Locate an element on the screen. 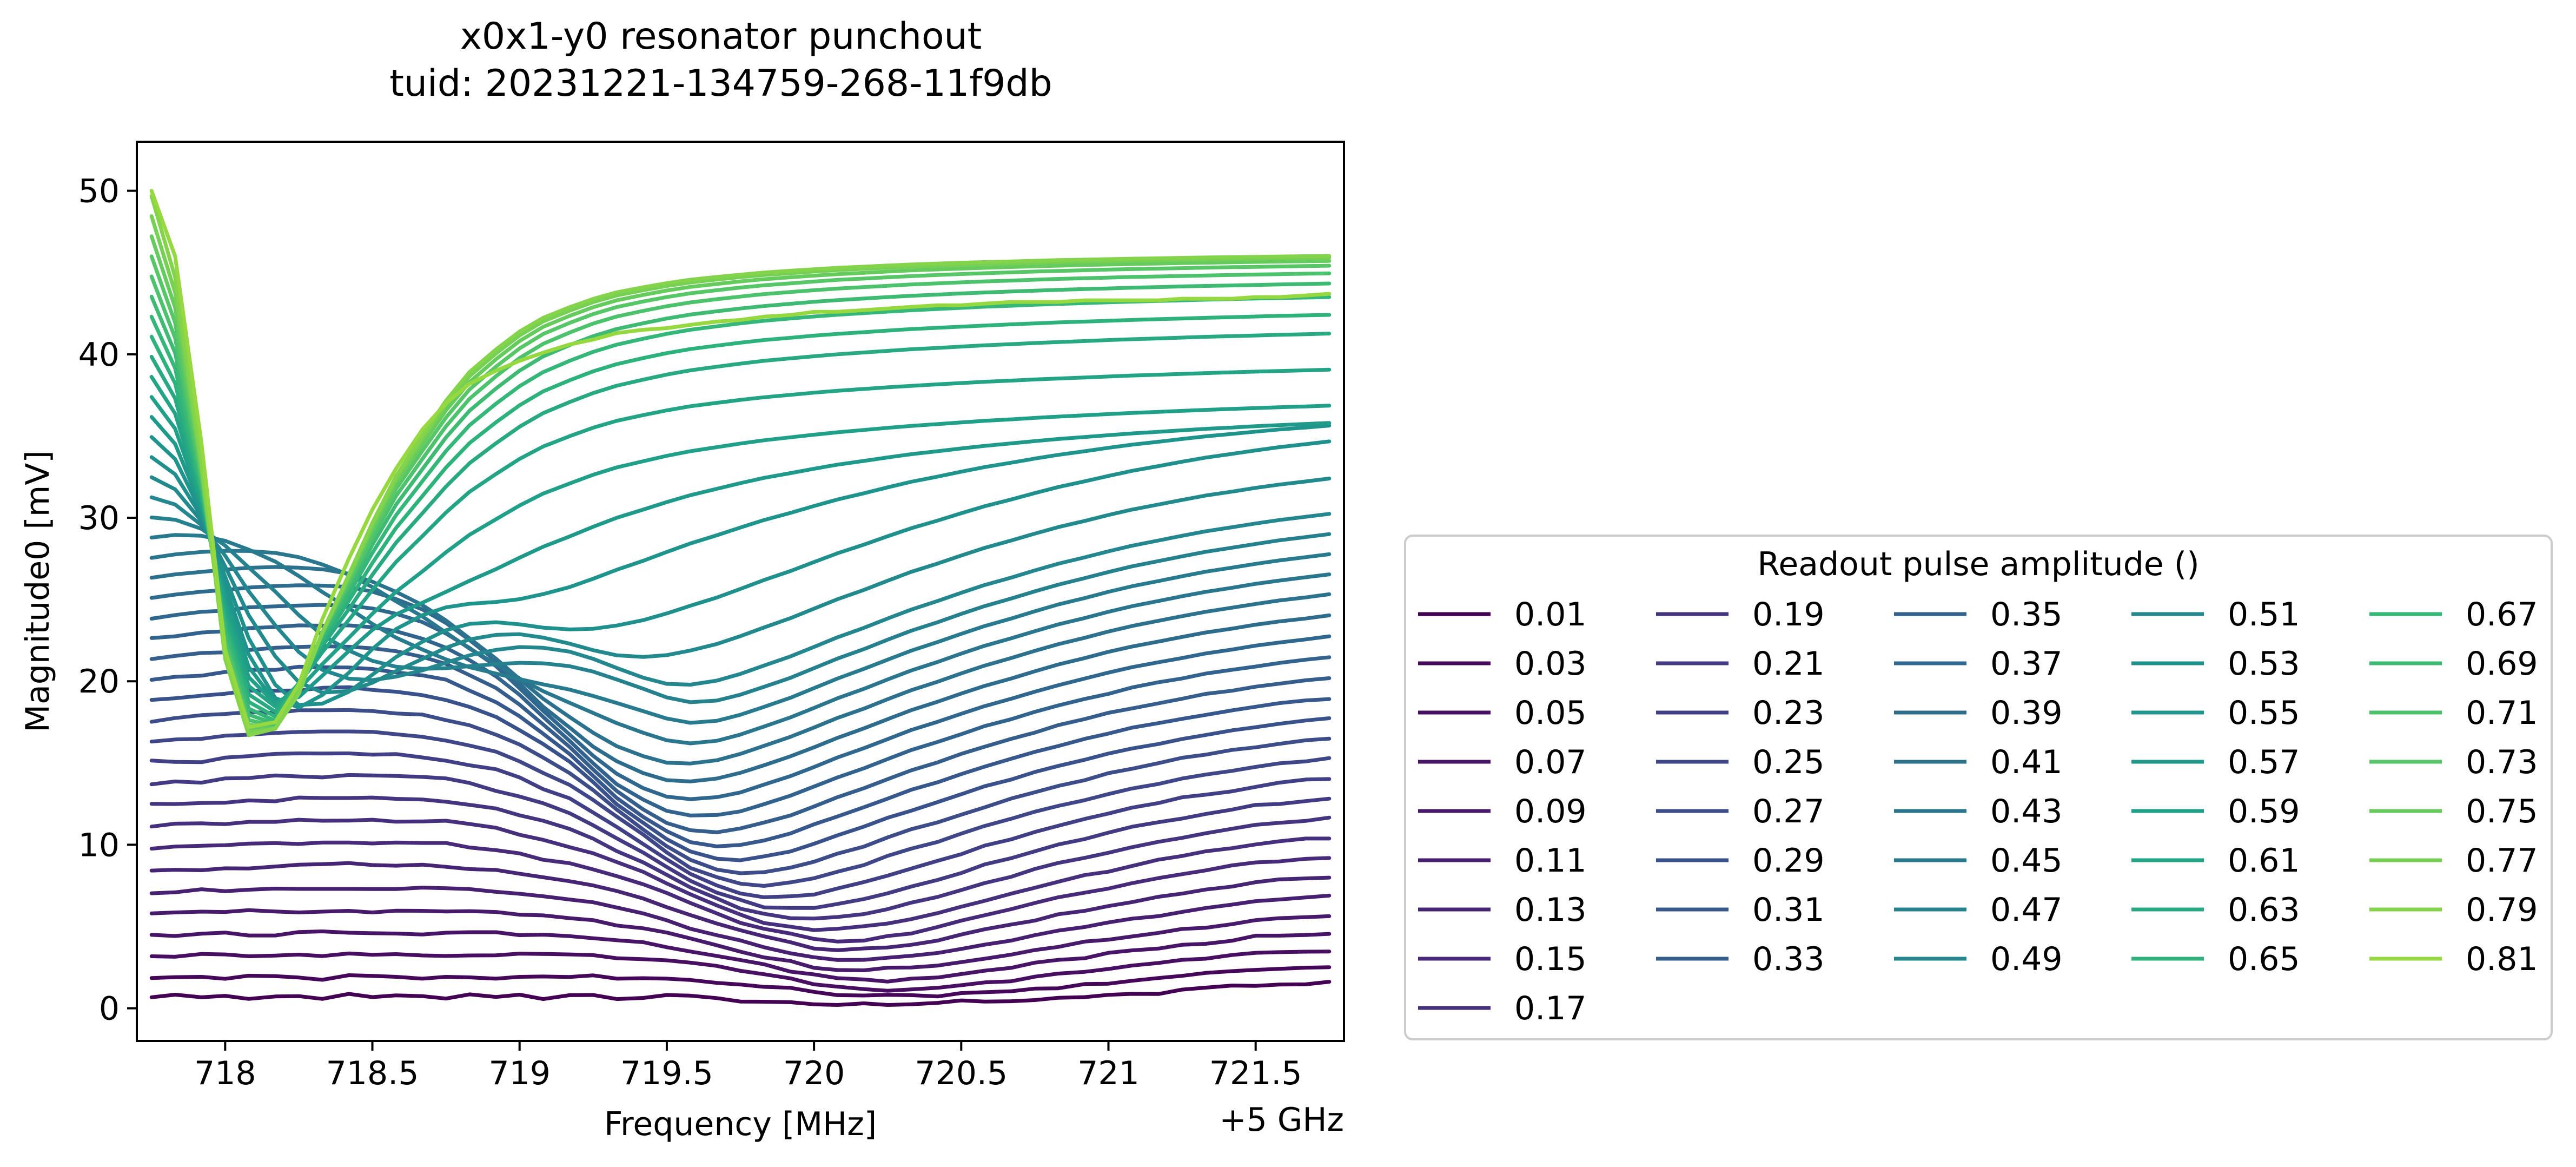  legend-label: 0.51 is located at coordinates (2264, 615).